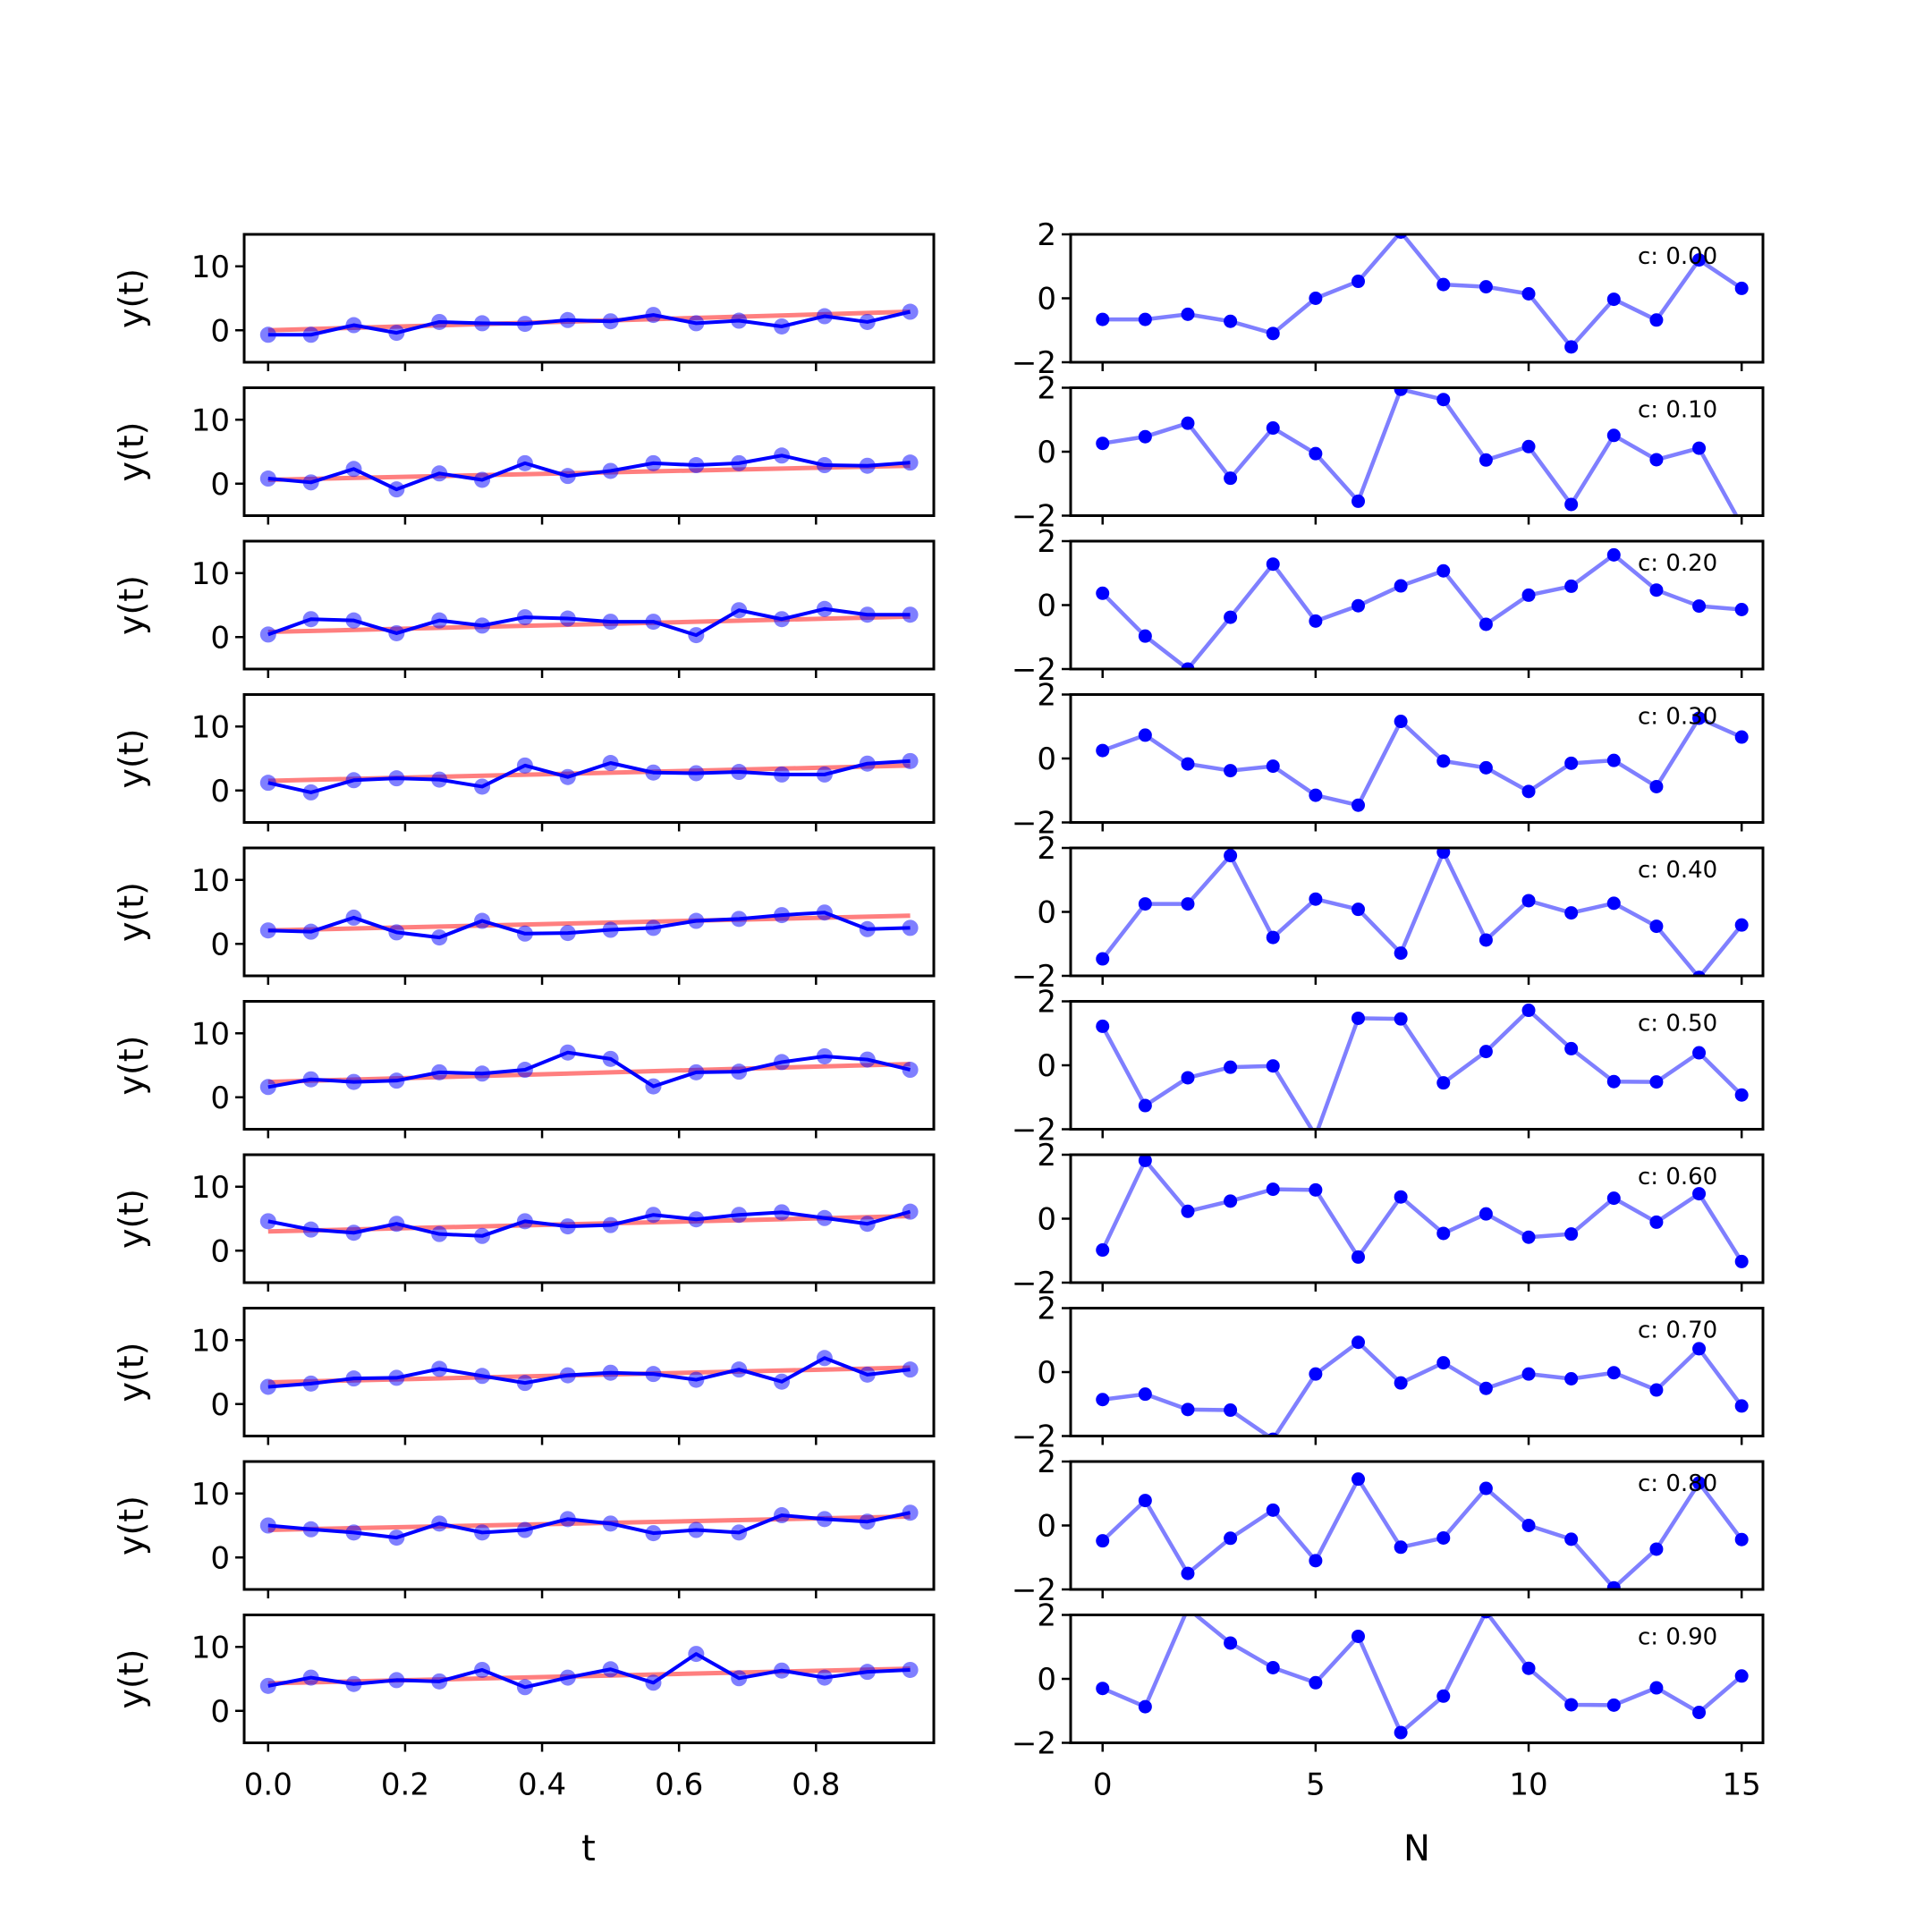  What do you see at coordinates (588, 1848) in the screenshot?
I see `left-x-axis-label: t` at bounding box center [588, 1848].